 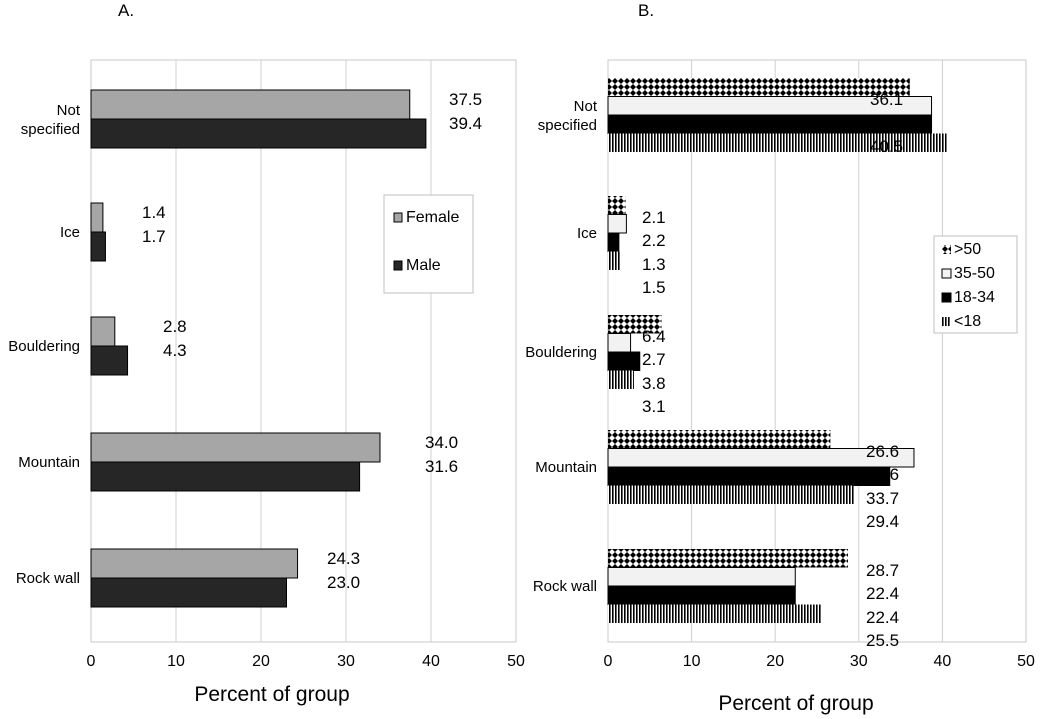 What do you see at coordinates (624, 361) in the screenshot?
I see `bar-1834-bouldering` at bounding box center [624, 361].